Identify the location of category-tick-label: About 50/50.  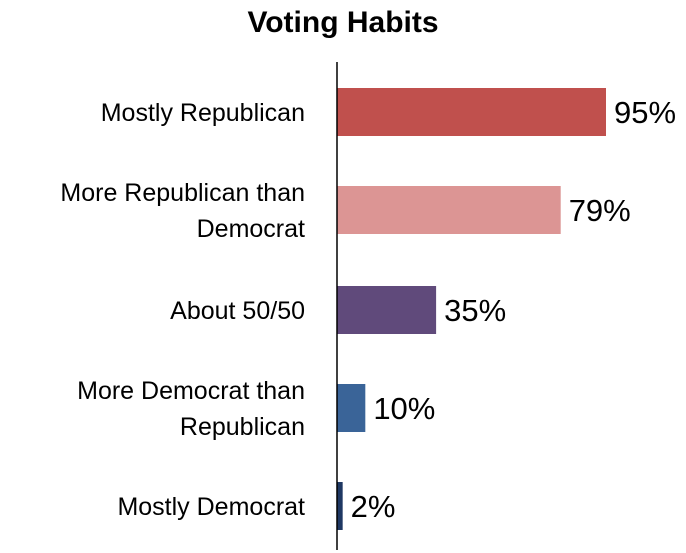
(237, 311).